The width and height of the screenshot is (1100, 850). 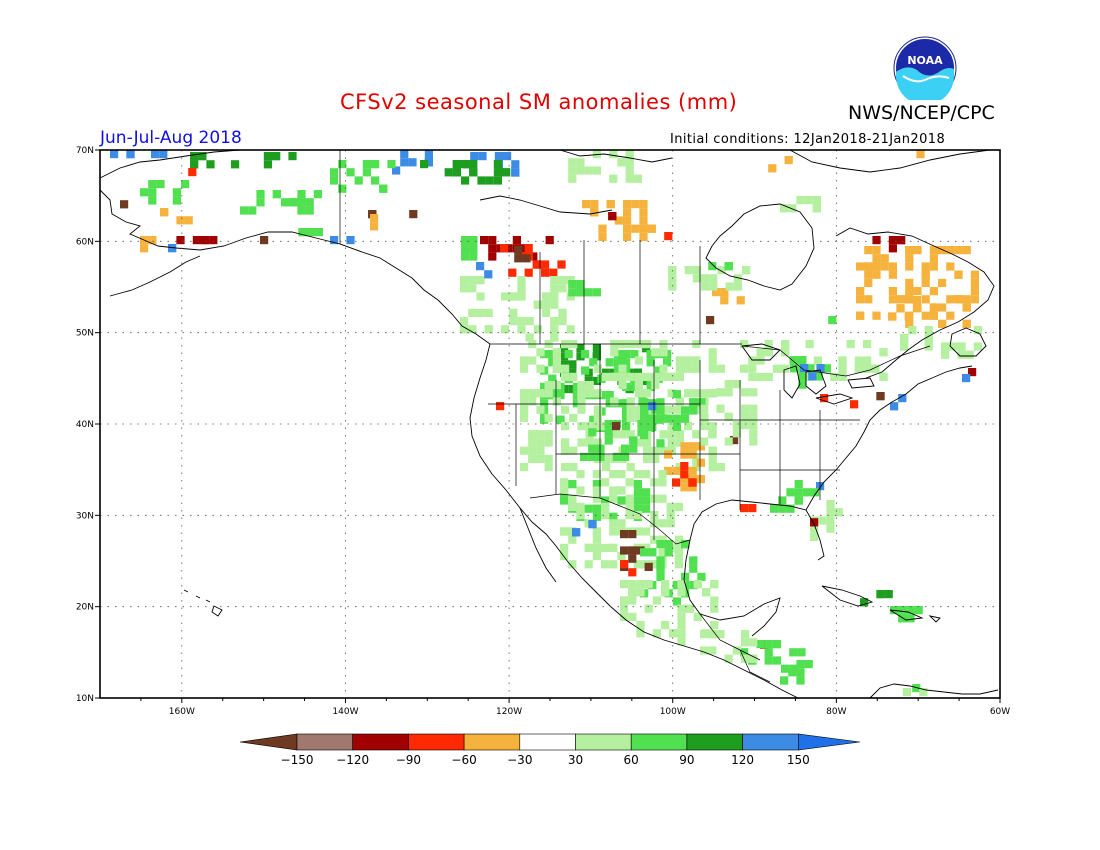 I want to click on noaa-logo: NOAA, so click(x=925, y=68).